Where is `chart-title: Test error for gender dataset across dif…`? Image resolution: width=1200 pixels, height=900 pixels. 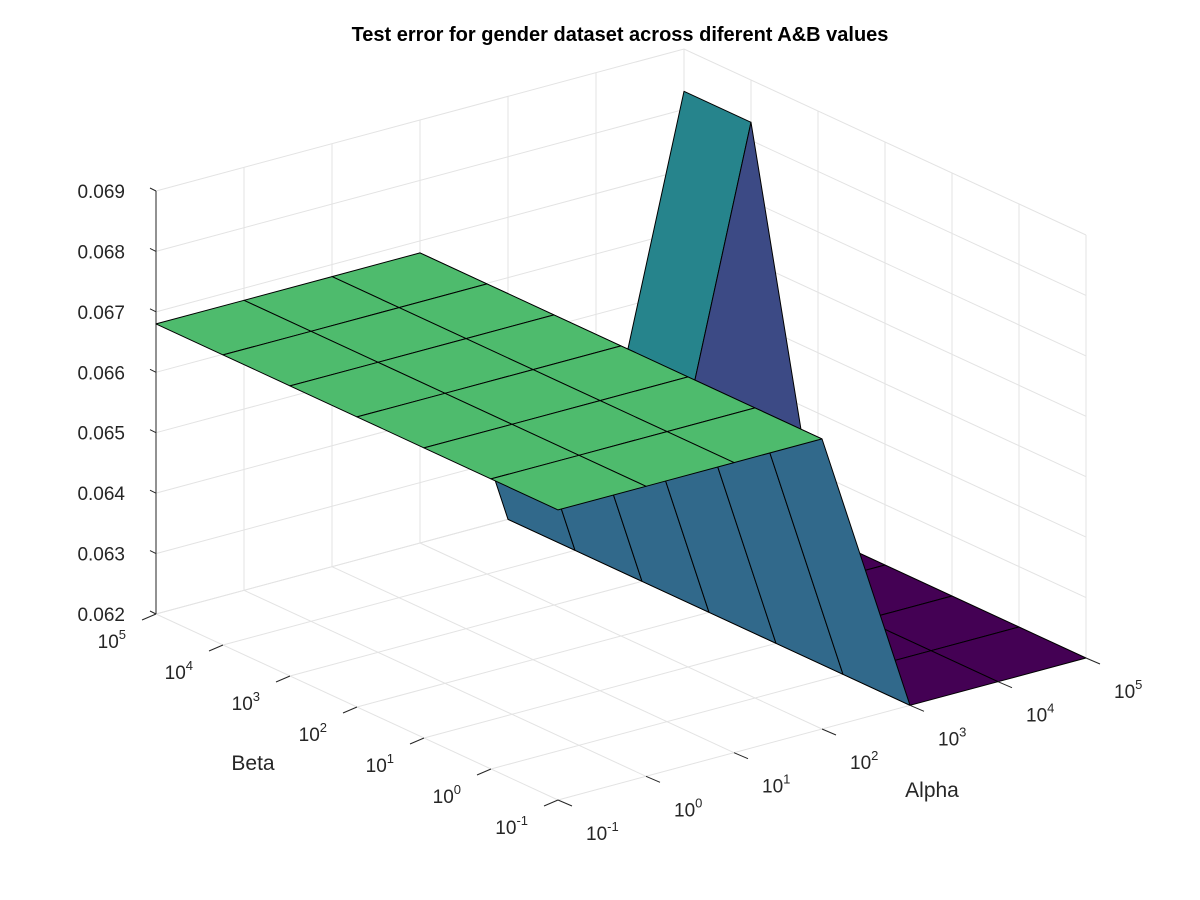
chart-title: Test error for gender dataset across dif… is located at coordinates (620, 35).